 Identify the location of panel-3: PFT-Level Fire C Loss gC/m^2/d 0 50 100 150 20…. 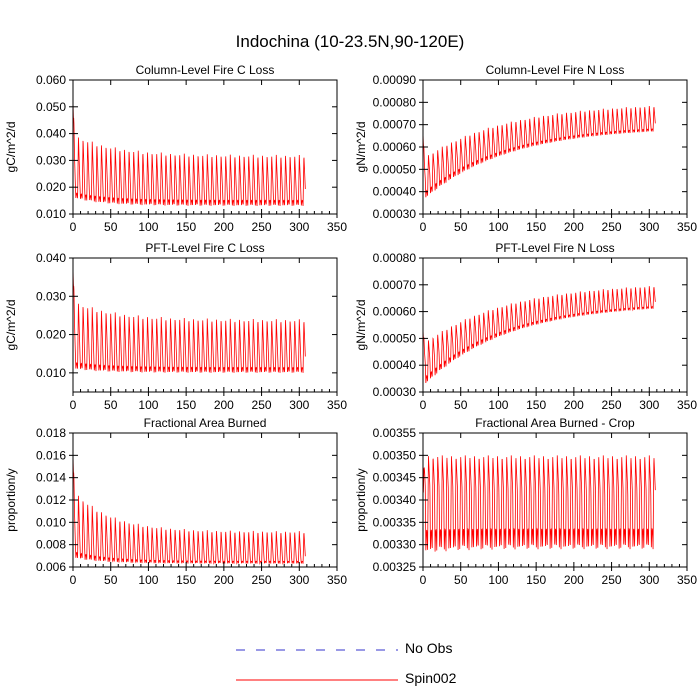
(175, 326).